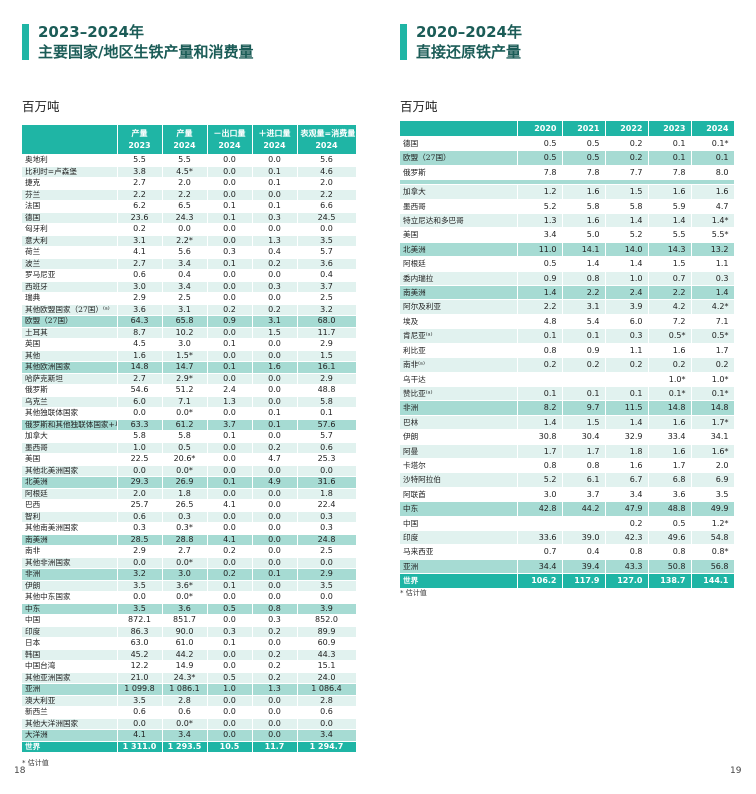 This screenshot has width=756, height=794. Describe the element at coordinates (459, 307) in the screenshot. I see `row-label: 阿尔及利亚` at that location.